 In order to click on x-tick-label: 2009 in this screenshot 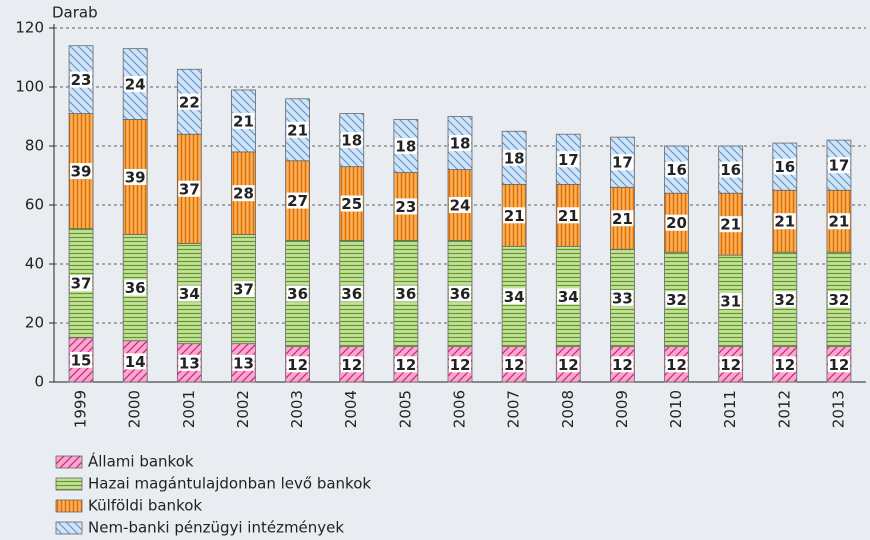, I will do `click(622, 409)`.